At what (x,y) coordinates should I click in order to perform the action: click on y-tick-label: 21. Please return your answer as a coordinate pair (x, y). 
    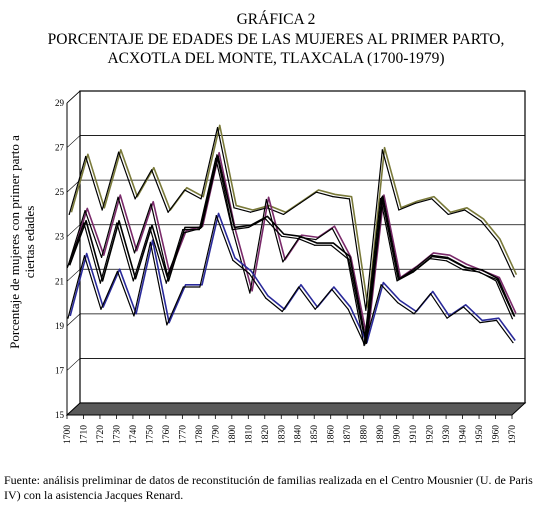
    Looking at the image, I should click on (59, 281).